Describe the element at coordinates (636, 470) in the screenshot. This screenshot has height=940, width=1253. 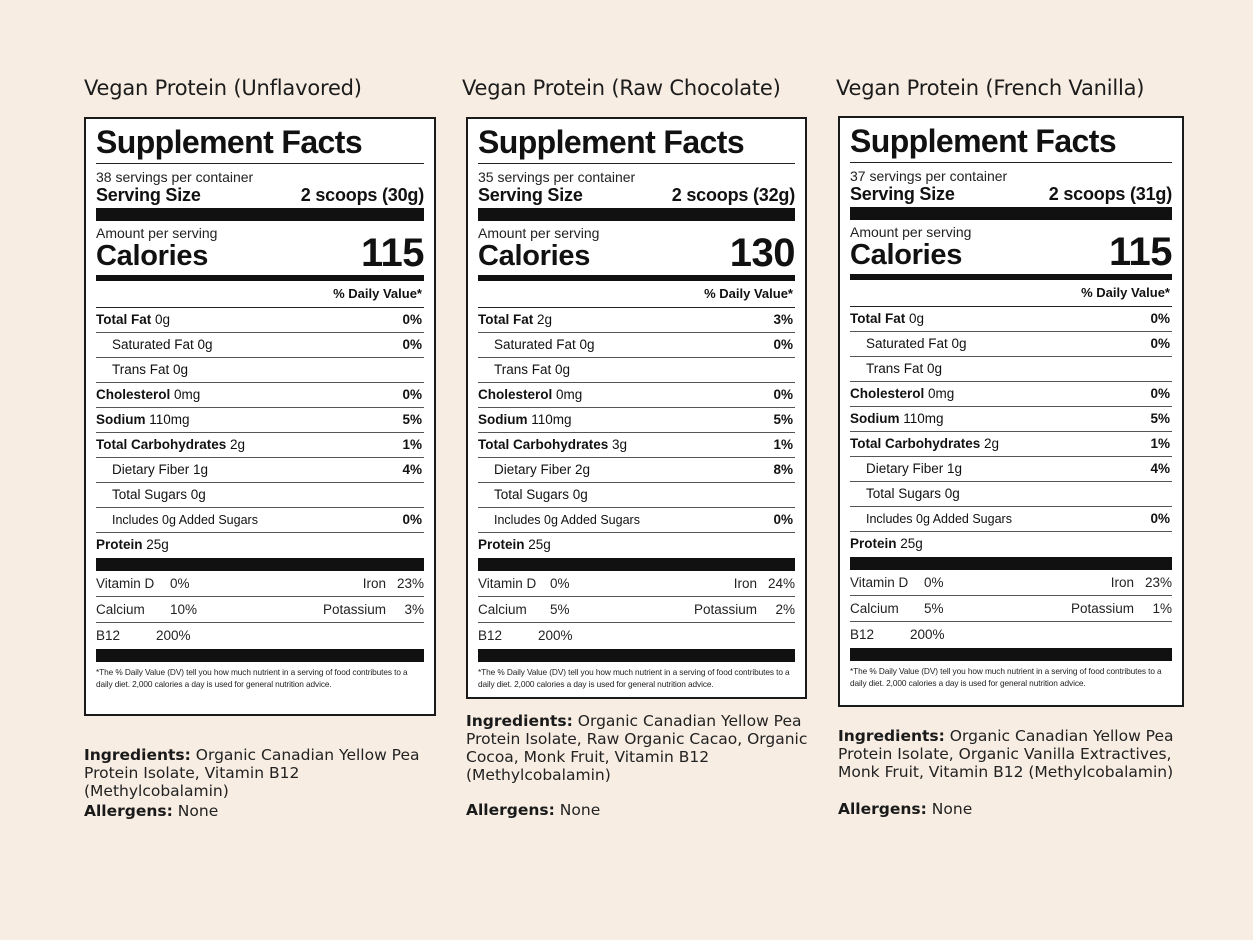
I see `nutrient-row-dietary-fiber: Dietary Fiber 2g 8%` at that location.